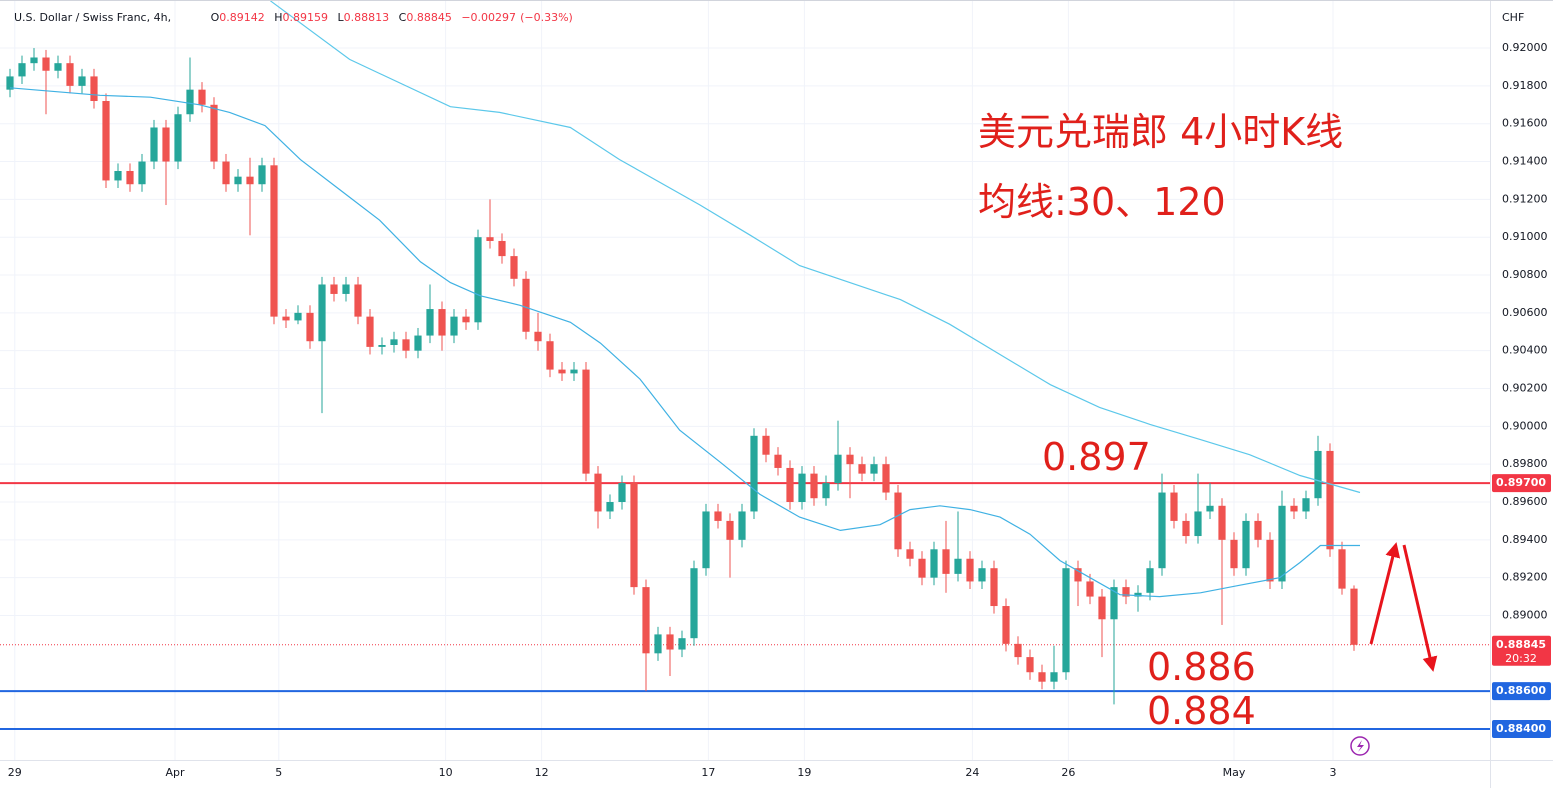 The height and width of the screenshot is (788, 1553). What do you see at coordinates (972, 772) in the screenshot?
I see `x-tick-label: 24` at bounding box center [972, 772].